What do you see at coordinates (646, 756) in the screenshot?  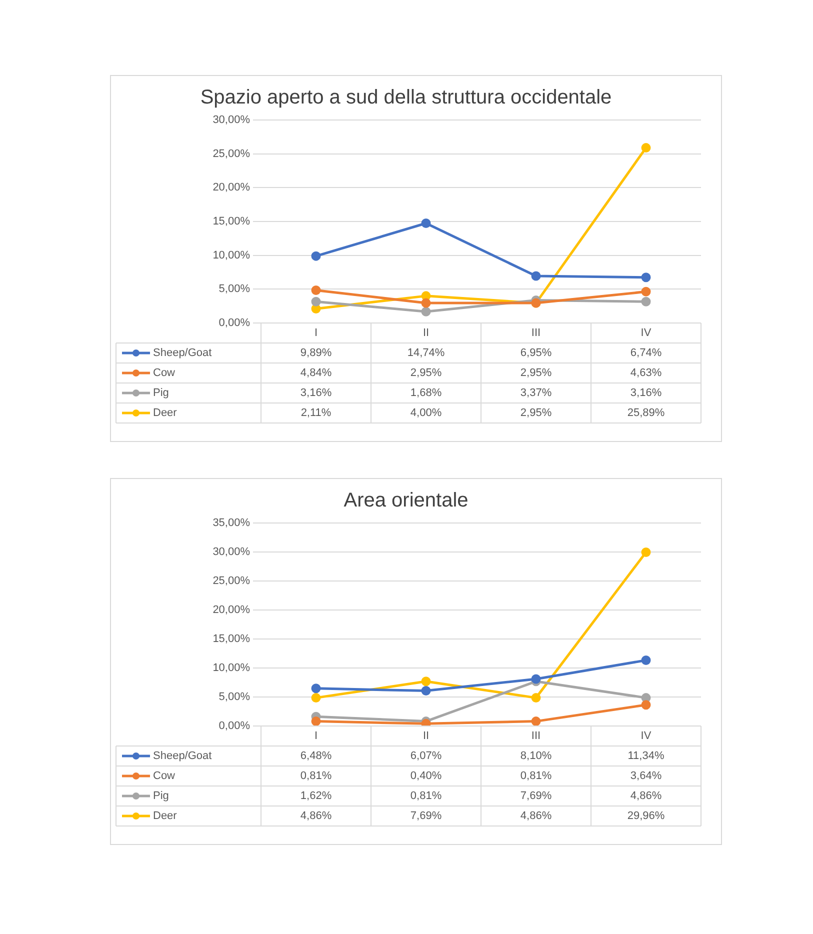 I see `data-label: 11,34%` at bounding box center [646, 756].